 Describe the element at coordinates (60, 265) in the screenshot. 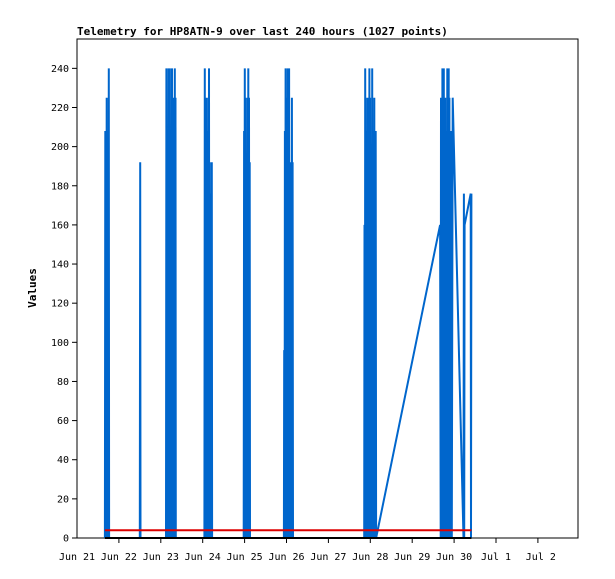

I see `y-tick-label: 140` at that location.